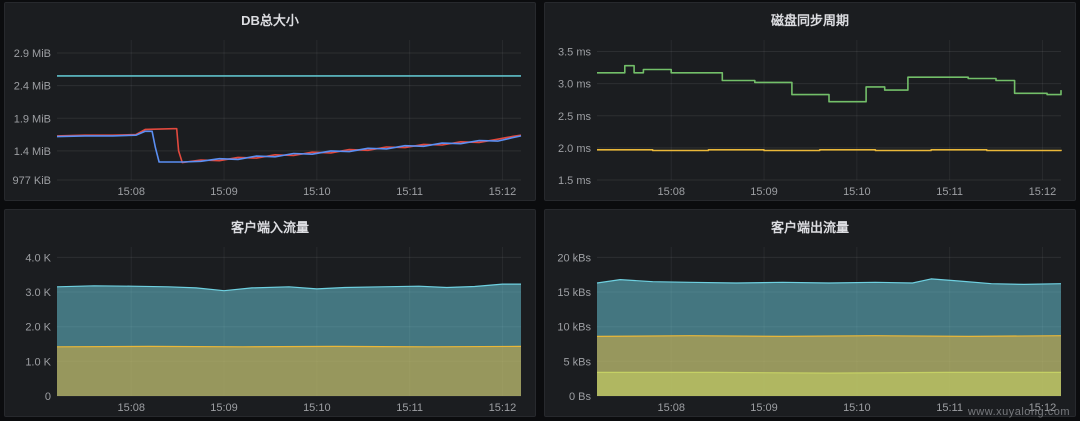 The height and width of the screenshot is (421, 1080). What do you see at coordinates (577, 362) in the screenshot?
I see `svg-text: 5 kBs` at bounding box center [577, 362].